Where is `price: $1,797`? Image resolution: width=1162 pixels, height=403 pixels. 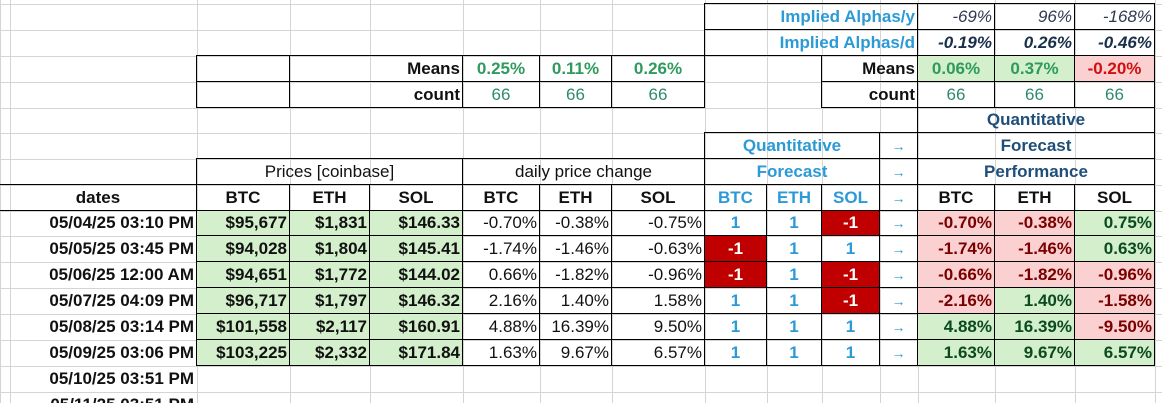
price: $1,797 is located at coordinates (329, 300).